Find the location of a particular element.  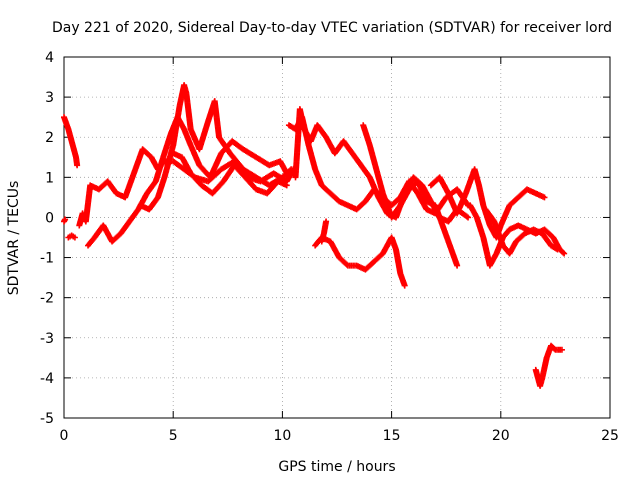

y-tick-label: -2 is located at coordinates (47, 299).